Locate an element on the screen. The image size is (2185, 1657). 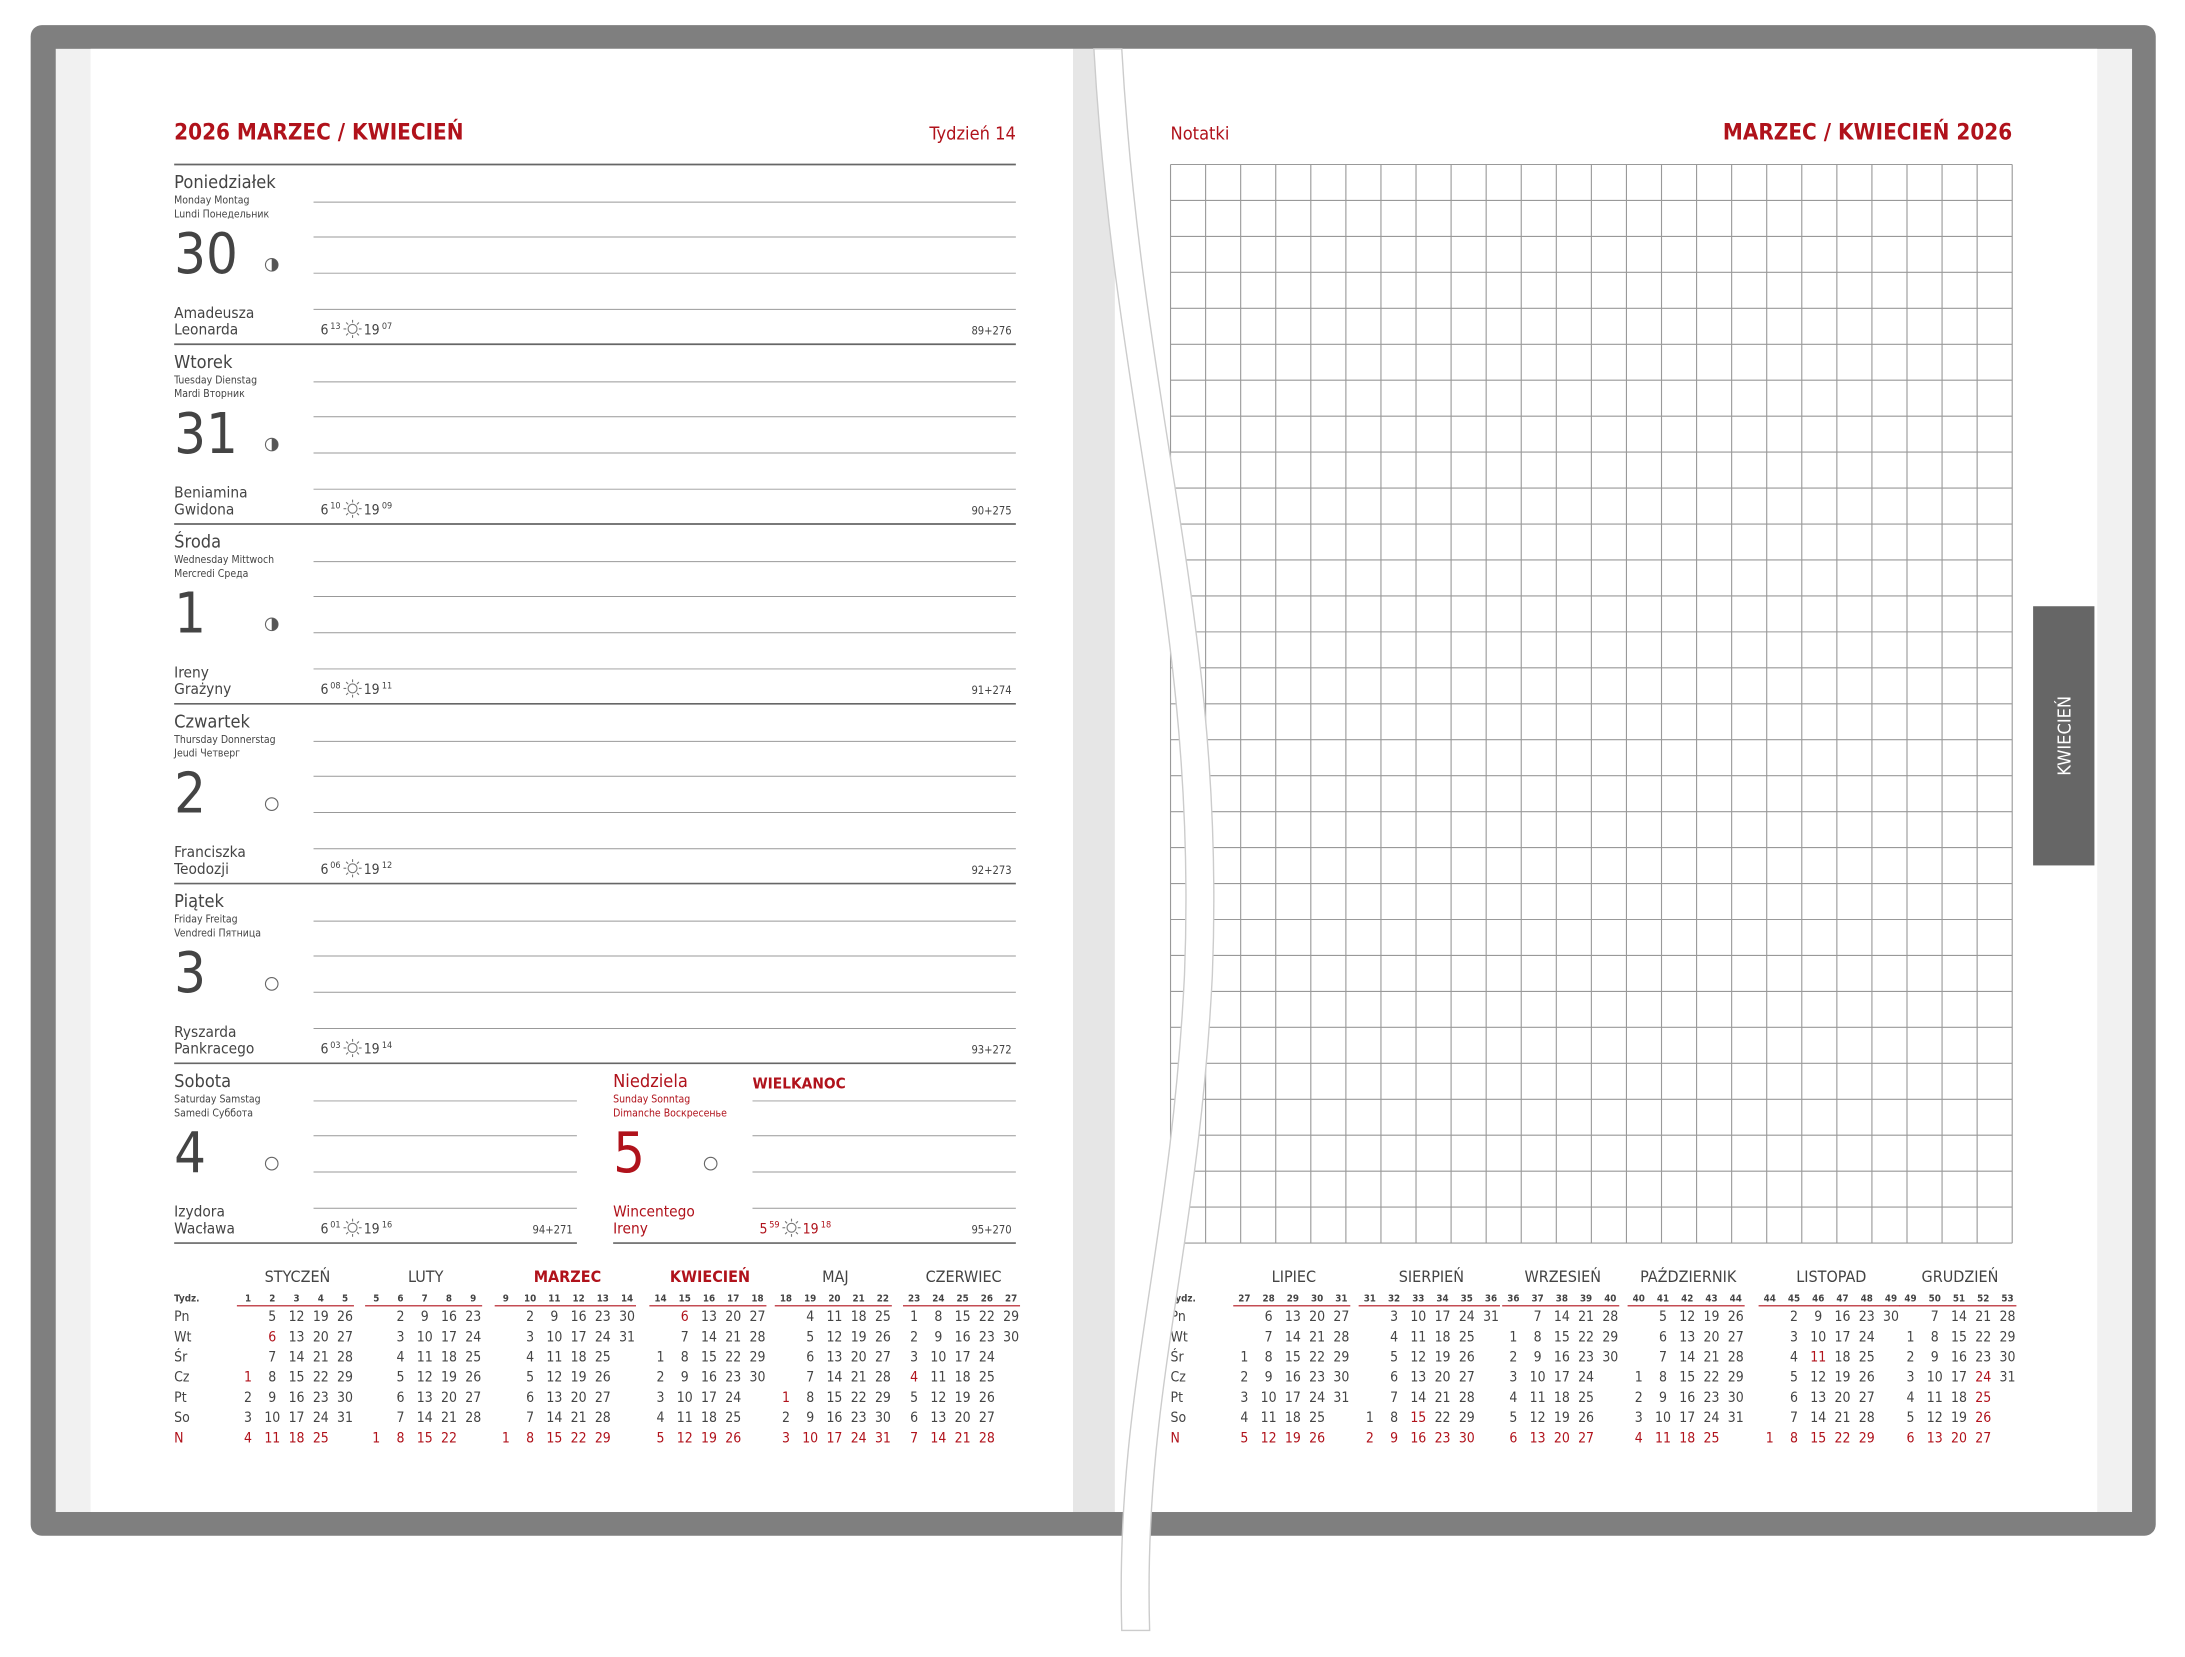
calendar-day: 21 is located at coordinates (733, 1337).